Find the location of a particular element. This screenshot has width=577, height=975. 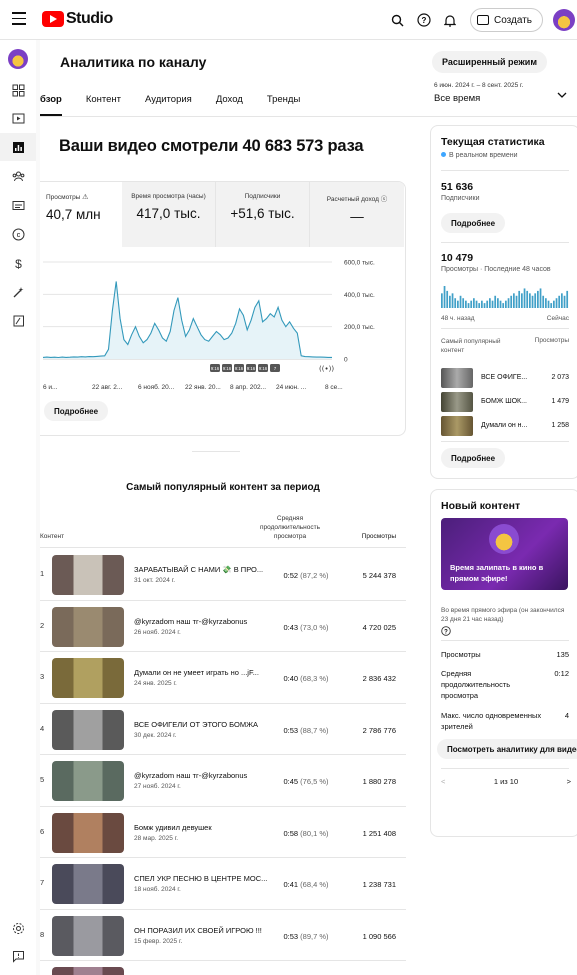

community-icon is located at coordinates (18, 176).